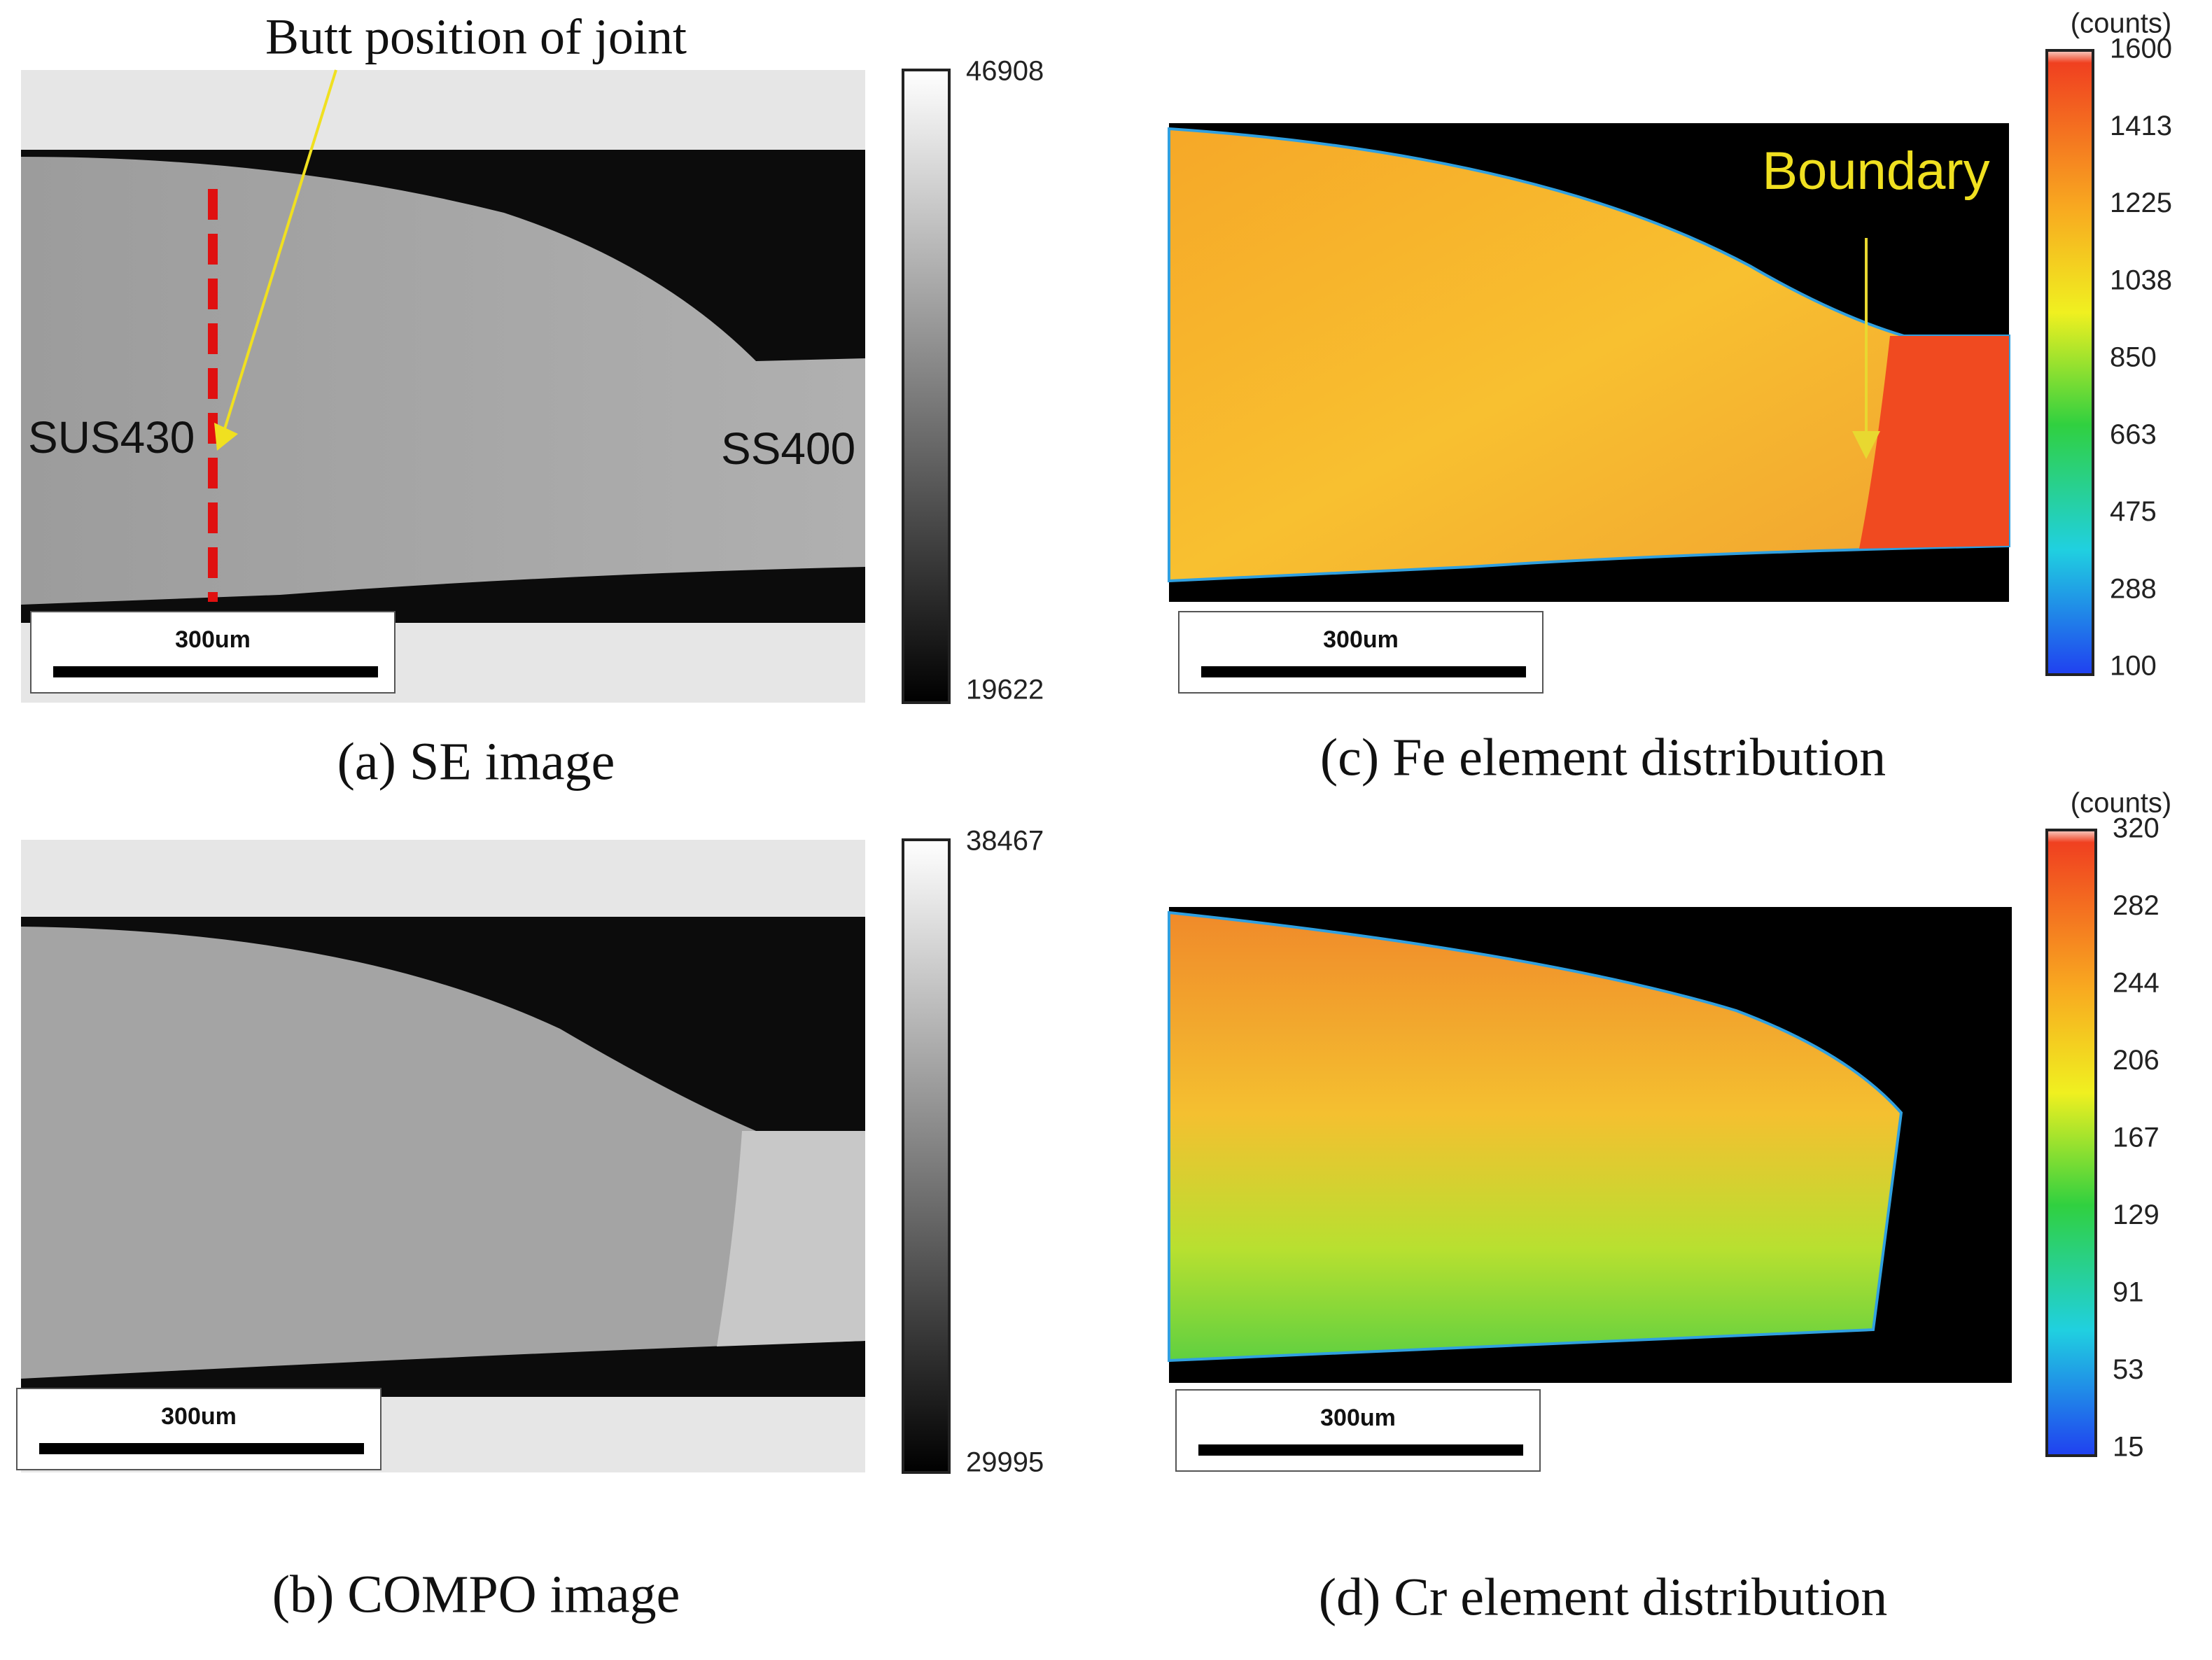  Describe the element at coordinates (1005, 690) in the screenshot. I see `colorbar-label: 19622` at that location.